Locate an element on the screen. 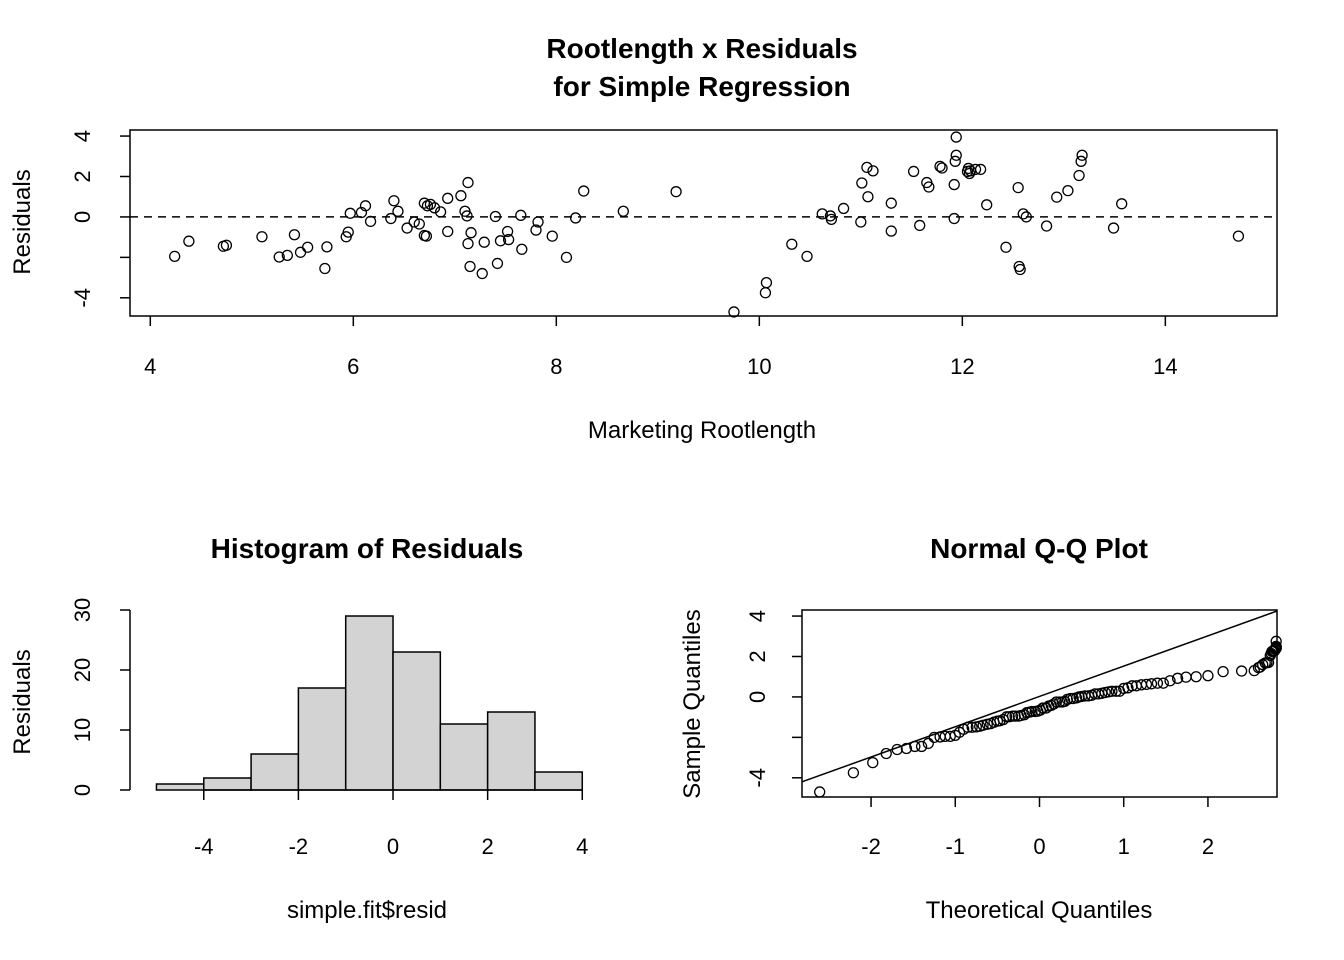 This screenshot has width=1344, height=960. histogram-x-tick-label: 4 is located at coordinates (582, 846).